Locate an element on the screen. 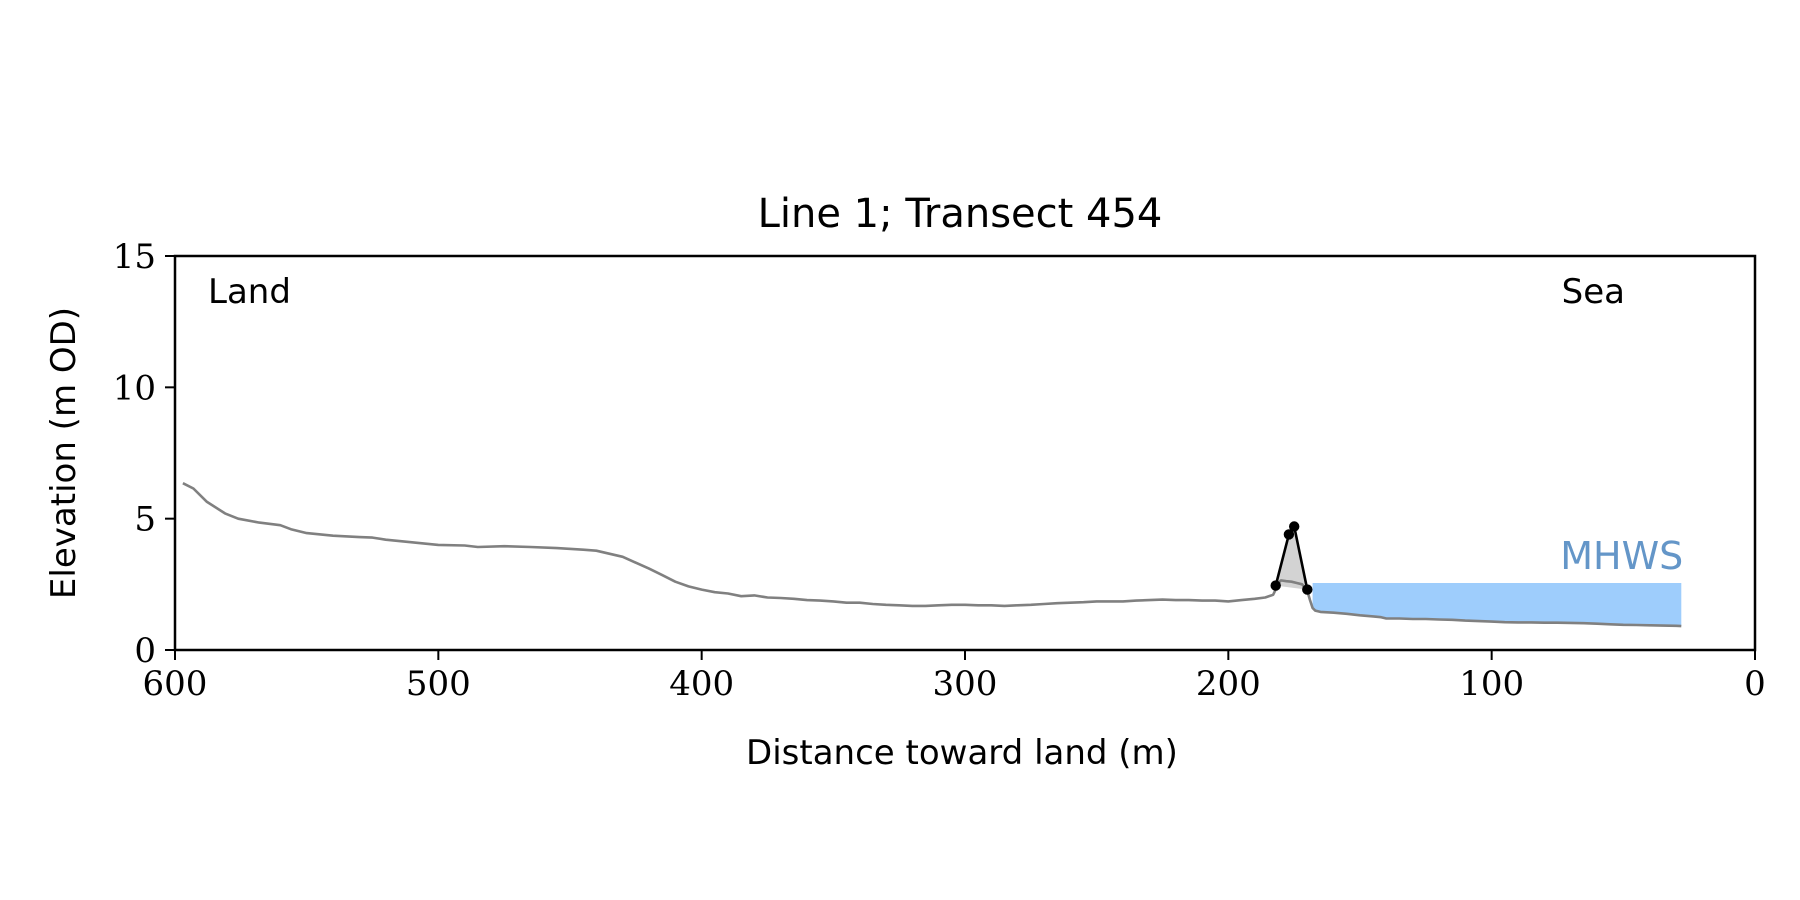 Image resolution: width=1800 pixels, height=900 pixels. x-axis: 600 500 400 300 200 100 0 is located at coordinates (954, 677).